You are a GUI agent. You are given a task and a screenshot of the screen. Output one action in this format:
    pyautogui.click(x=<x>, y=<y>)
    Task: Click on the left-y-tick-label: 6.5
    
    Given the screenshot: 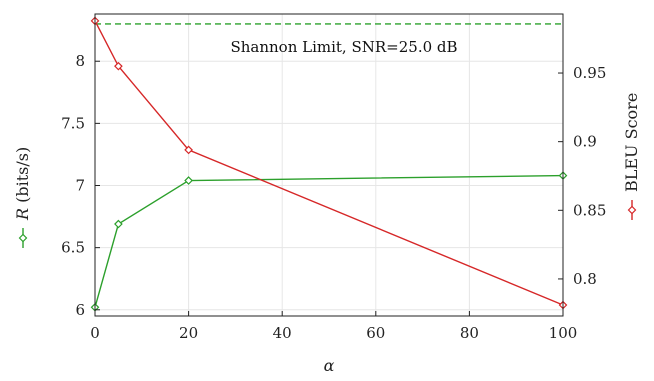 What is the action you would take?
    pyautogui.click(x=73, y=248)
    